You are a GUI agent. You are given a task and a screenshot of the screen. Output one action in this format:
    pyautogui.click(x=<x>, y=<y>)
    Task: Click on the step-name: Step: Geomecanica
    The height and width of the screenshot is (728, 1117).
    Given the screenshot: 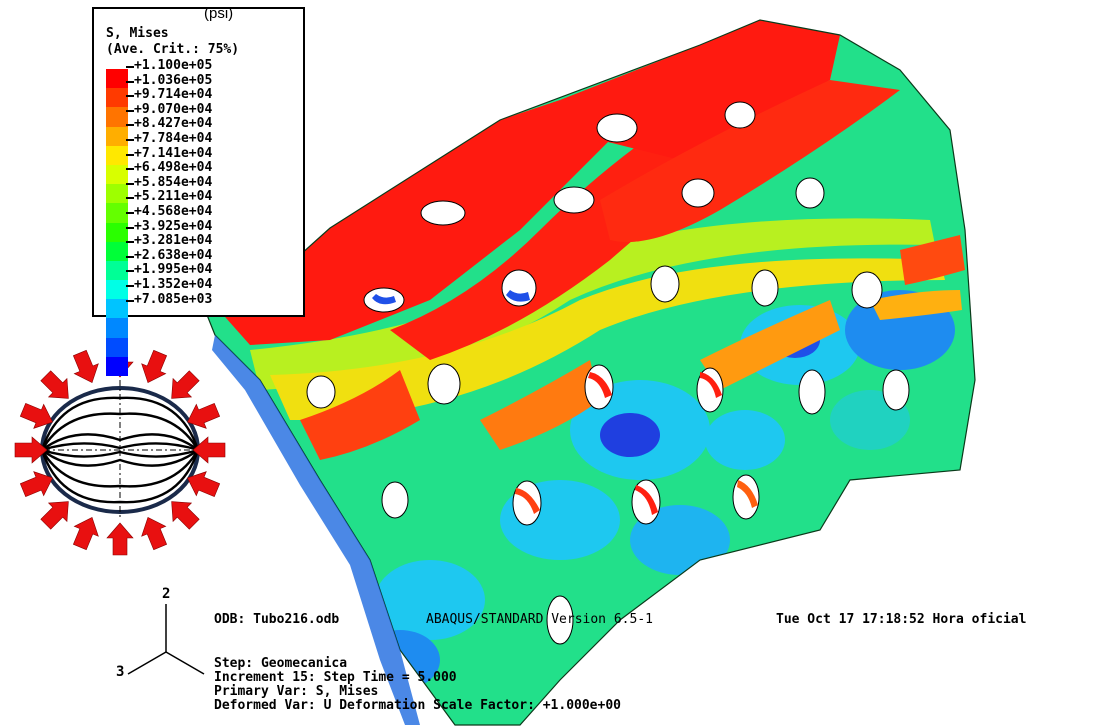 What is the action you would take?
    pyautogui.click(x=281, y=663)
    